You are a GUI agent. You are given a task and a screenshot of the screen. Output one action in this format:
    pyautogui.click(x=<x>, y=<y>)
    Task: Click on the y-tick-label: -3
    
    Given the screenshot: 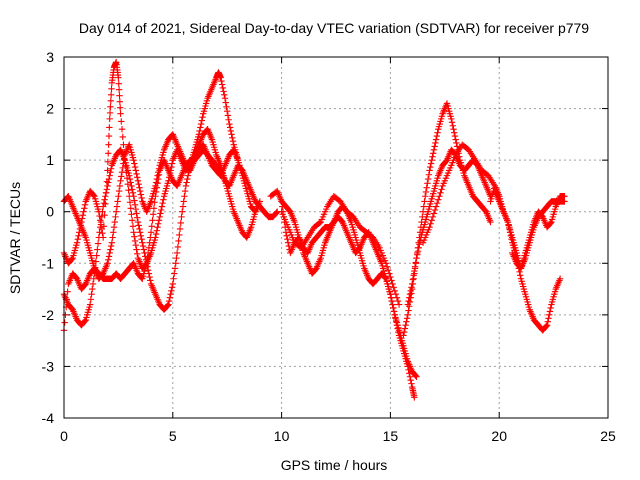 What is the action you would take?
    pyautogui.click(x=48, y=366)
    